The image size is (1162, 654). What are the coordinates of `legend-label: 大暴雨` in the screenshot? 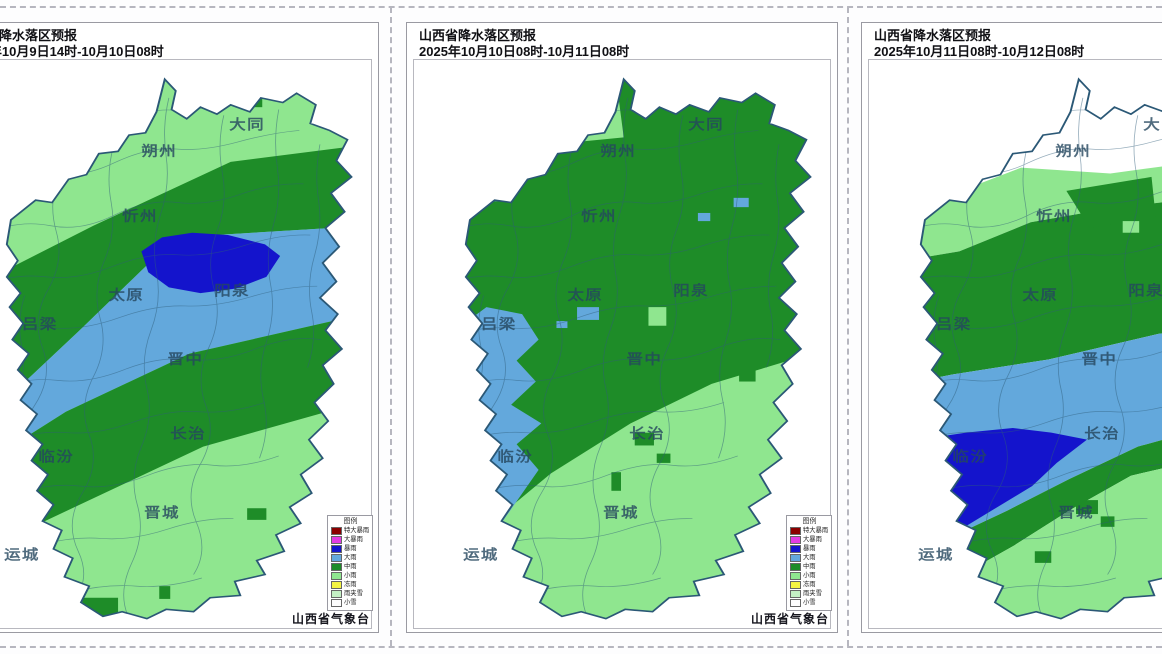 It's located at (812, 539).